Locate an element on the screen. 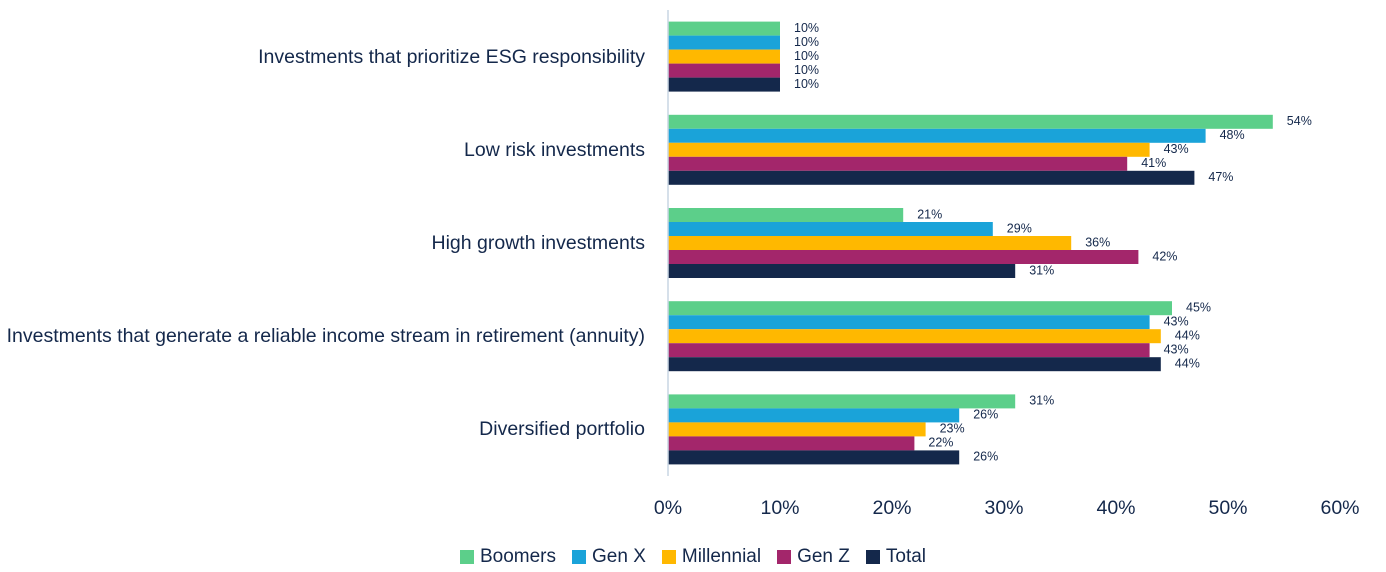  category-text: High growth investments is located at coordinates (538, 243).